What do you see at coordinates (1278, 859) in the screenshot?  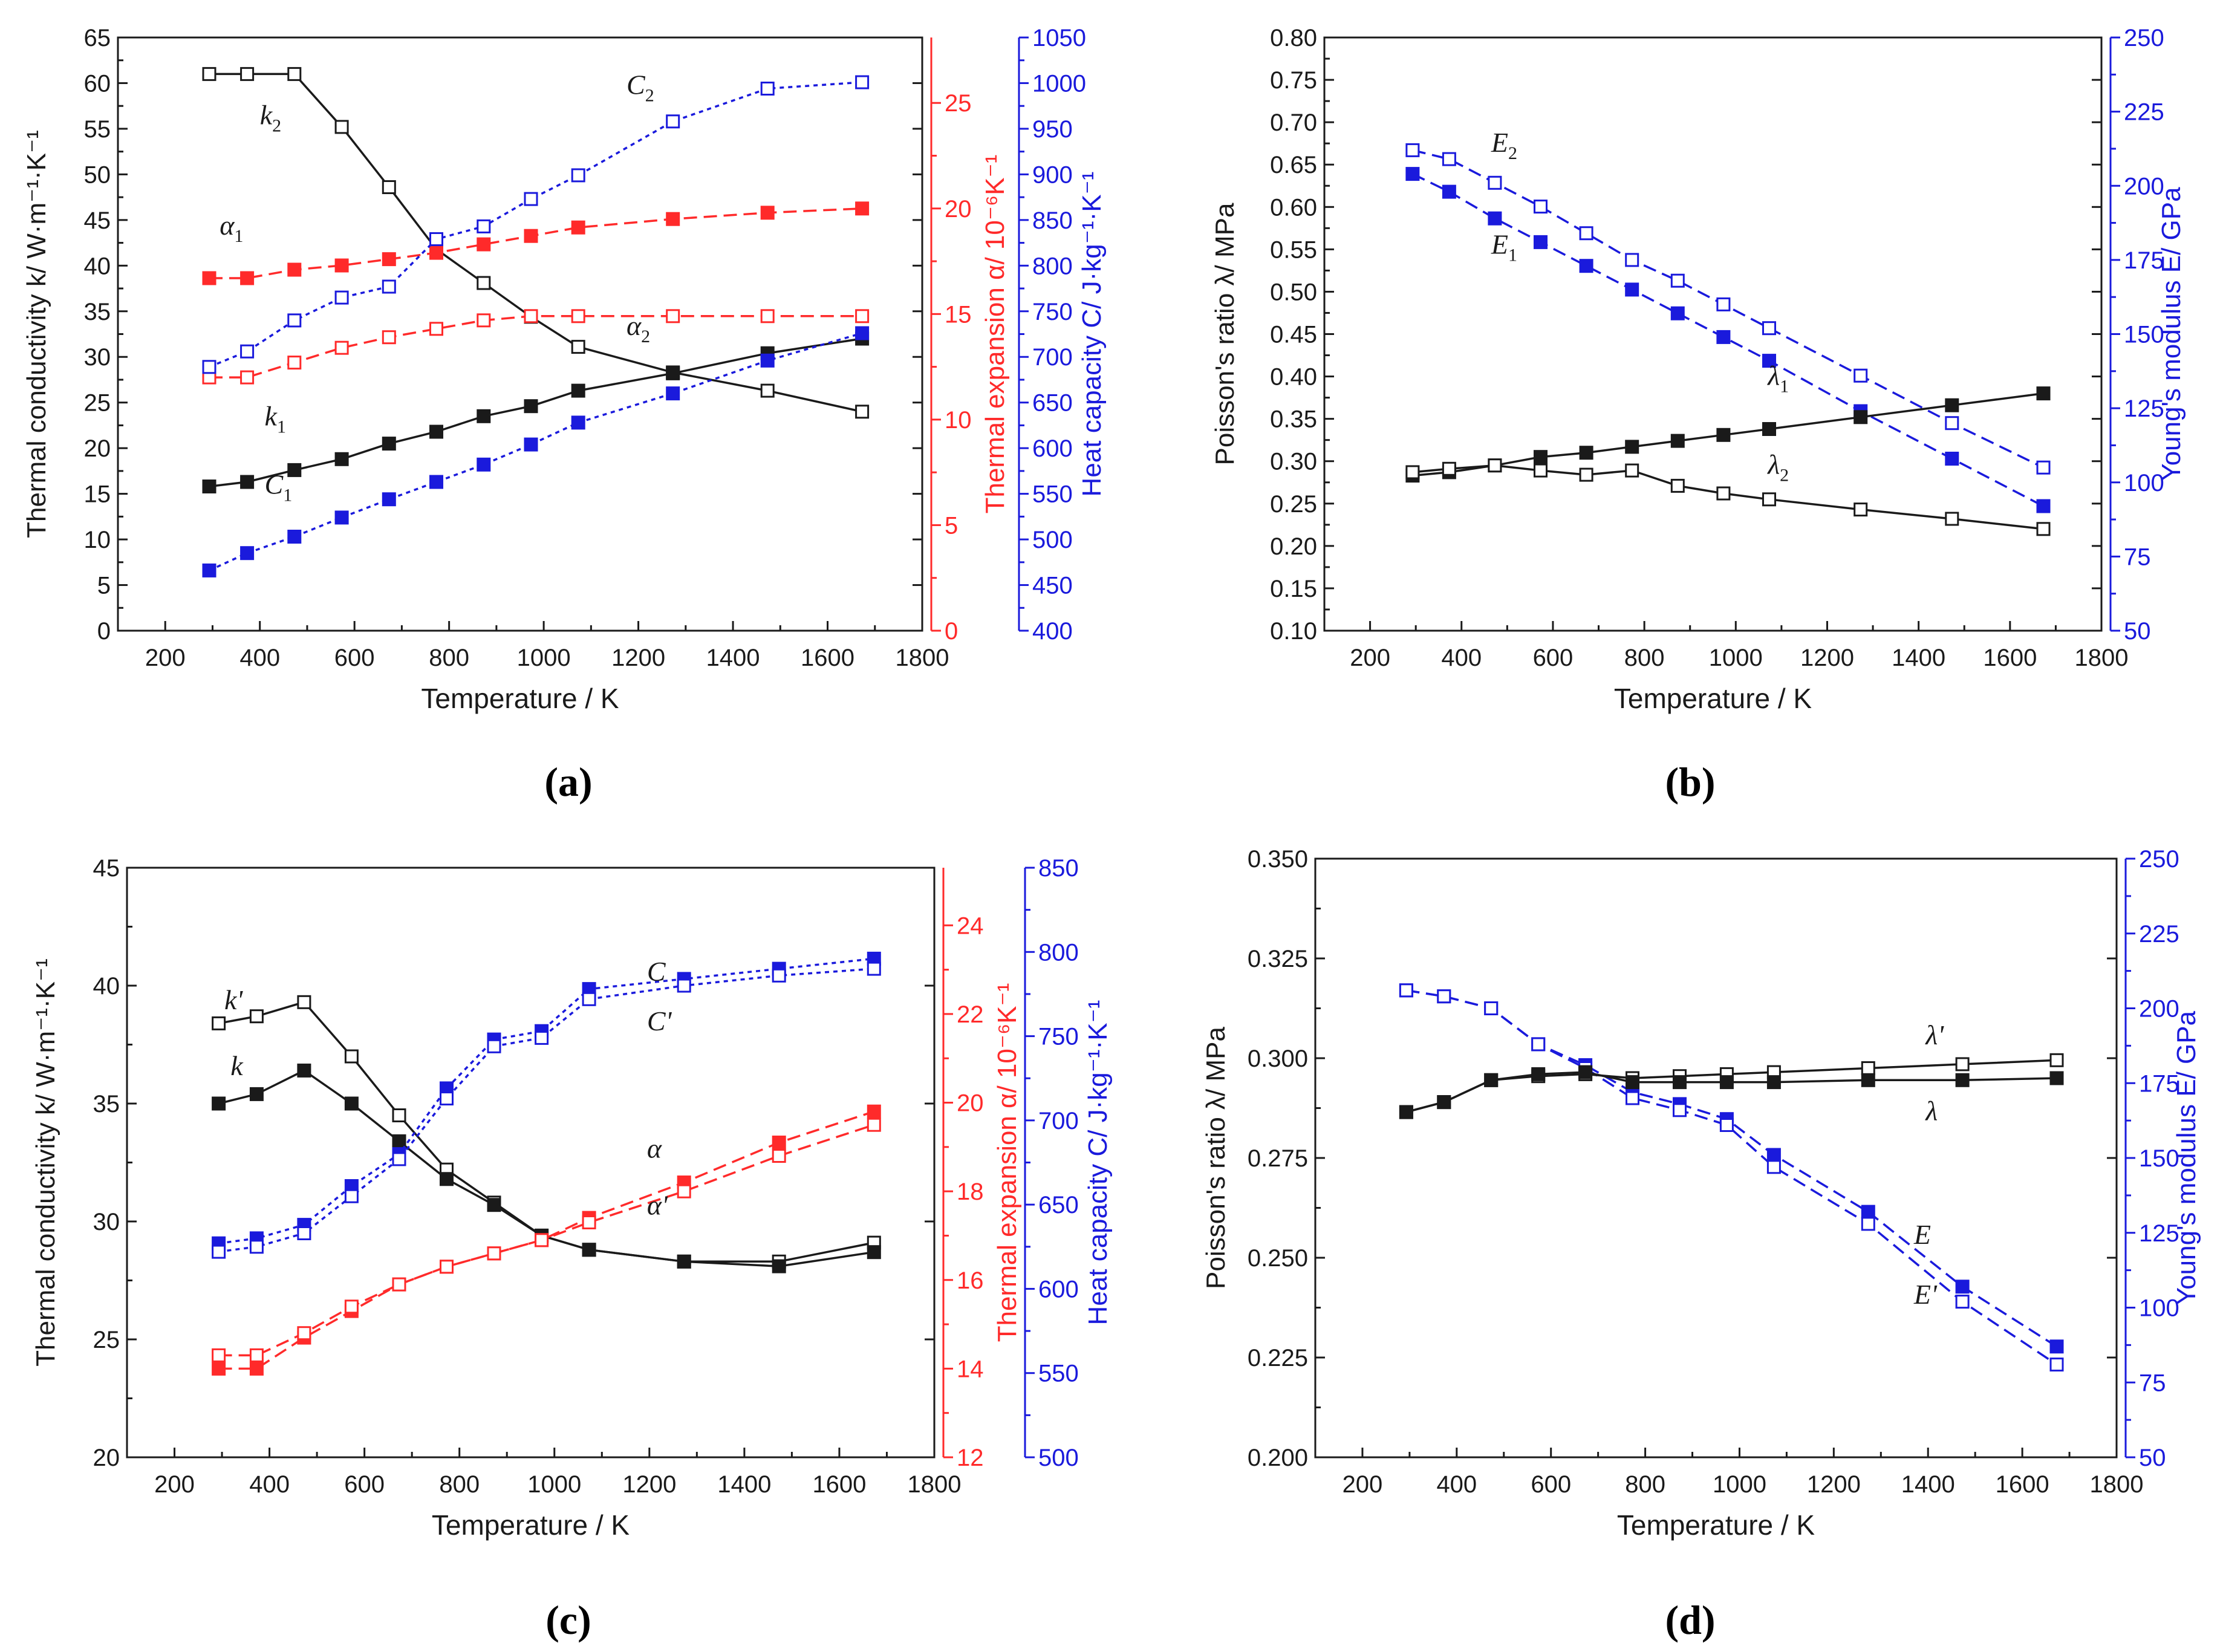 I see `left-y-tick-label: 0.350` at bounding box center [1278, 859].